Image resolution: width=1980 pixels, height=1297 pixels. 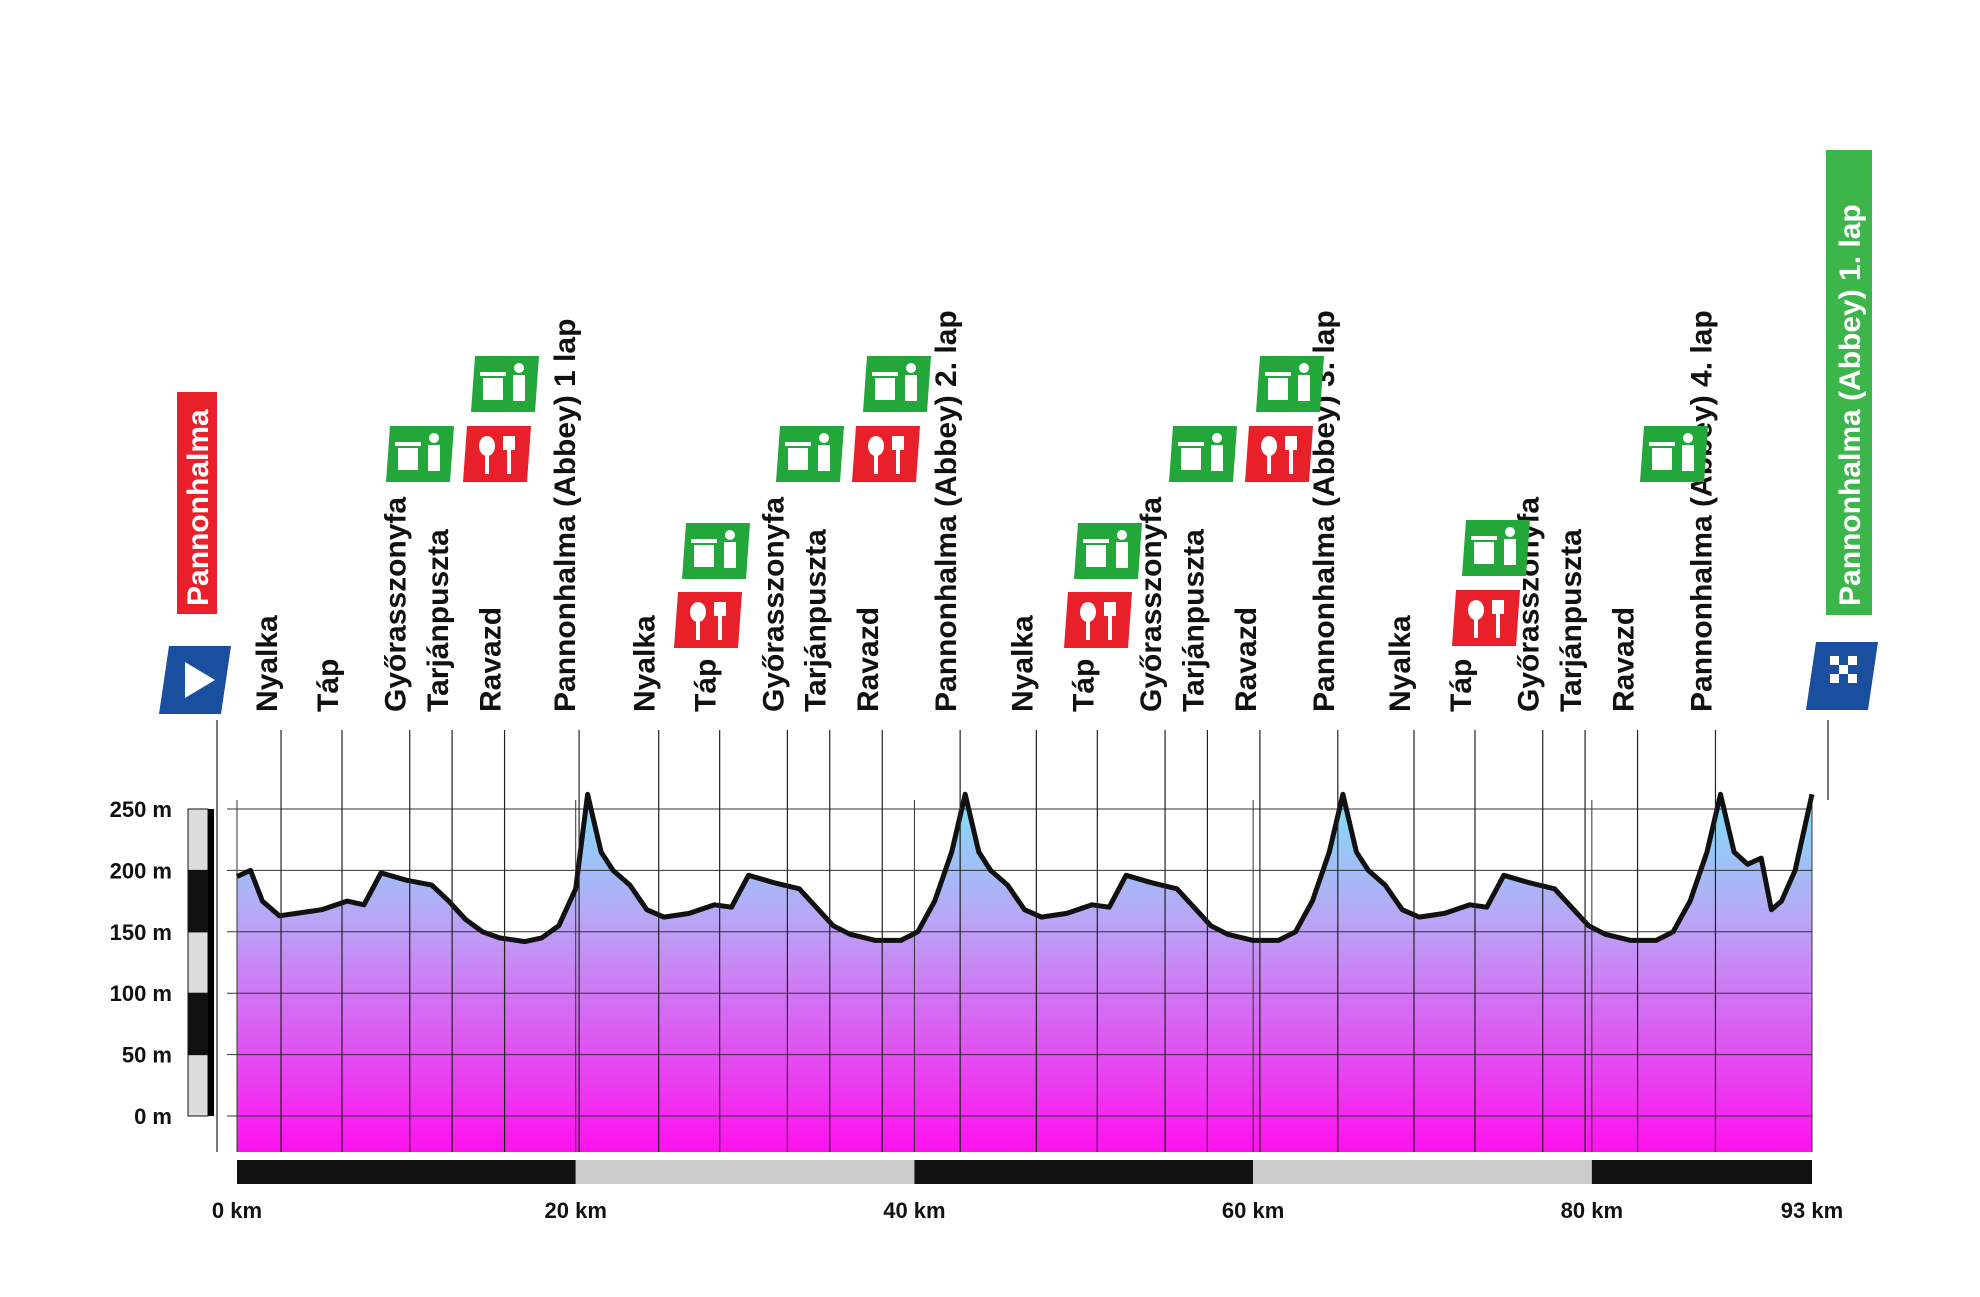 I want to click on x-tick-label: 80 km, so click(x=1592, y=1210).